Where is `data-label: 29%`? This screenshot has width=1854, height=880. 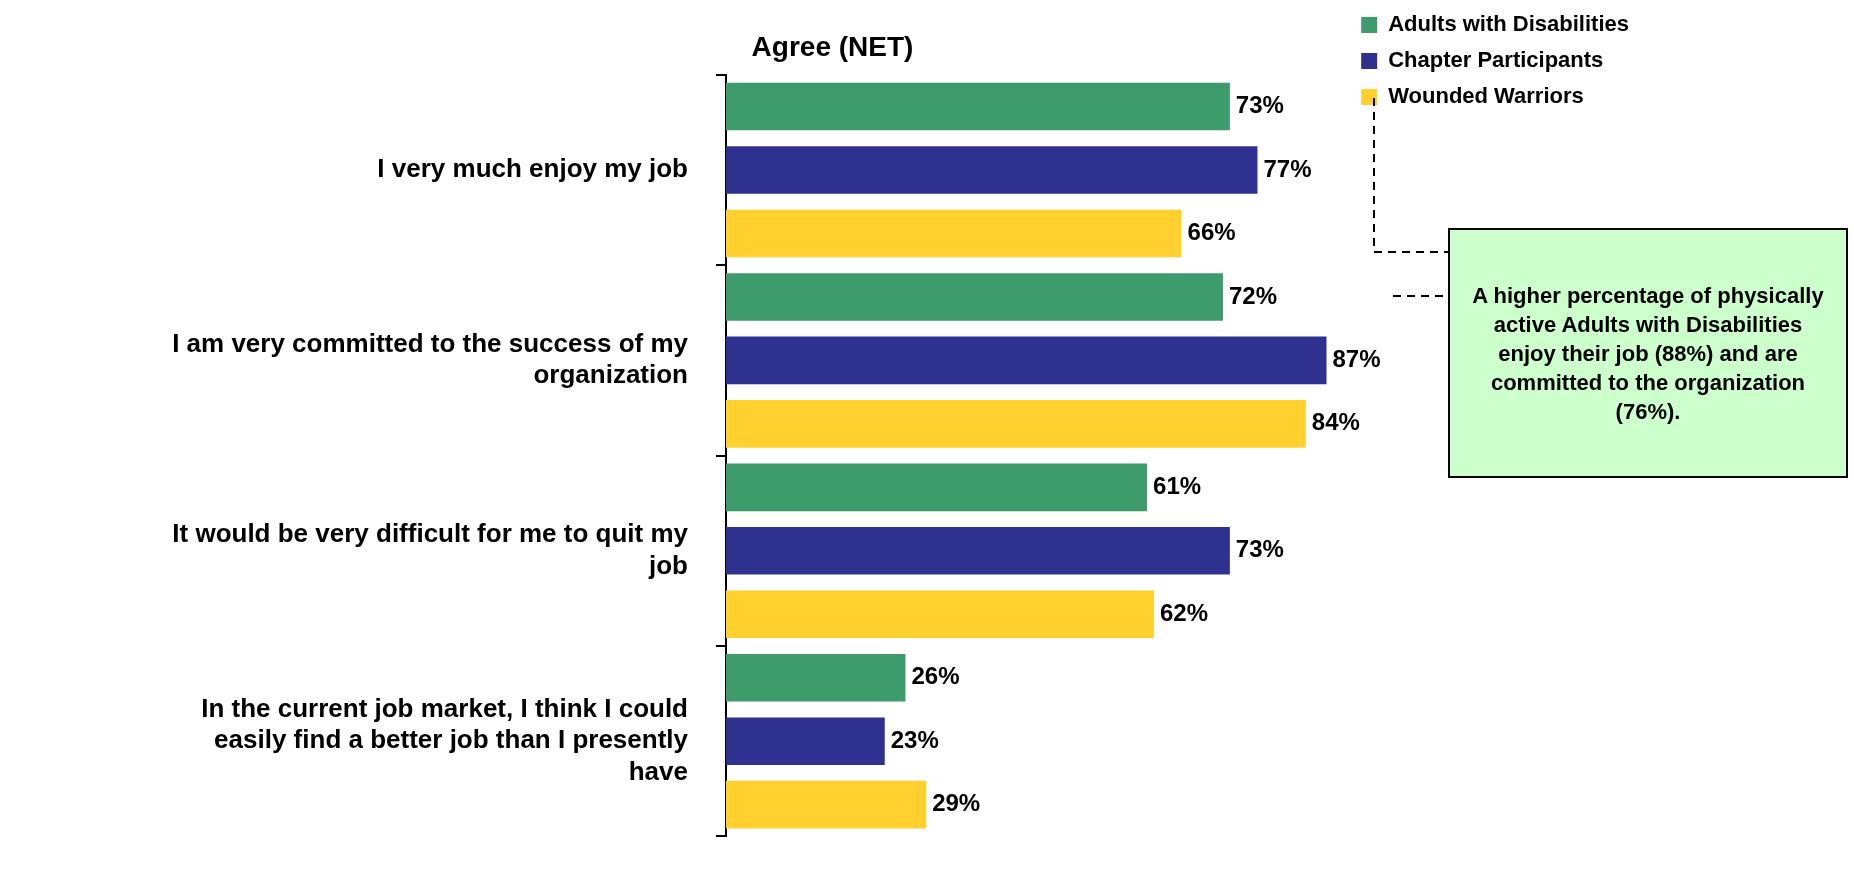
data-label: 29% is located at coordinates (956, 803).